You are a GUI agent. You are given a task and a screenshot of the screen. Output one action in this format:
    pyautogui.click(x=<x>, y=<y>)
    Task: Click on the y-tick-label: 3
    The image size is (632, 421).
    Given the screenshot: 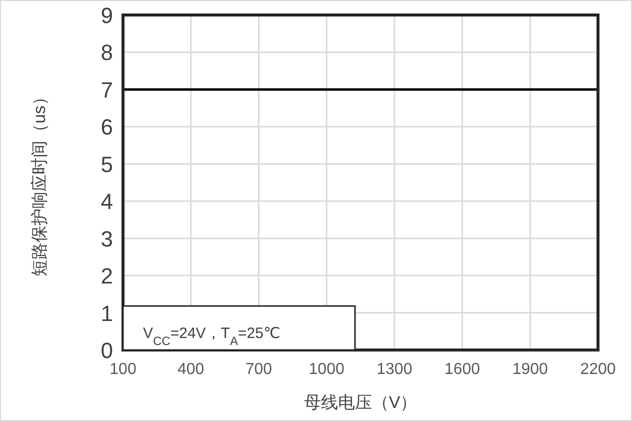 What is the action you would take?
    pyautogui.click(x=106, y=239)
    